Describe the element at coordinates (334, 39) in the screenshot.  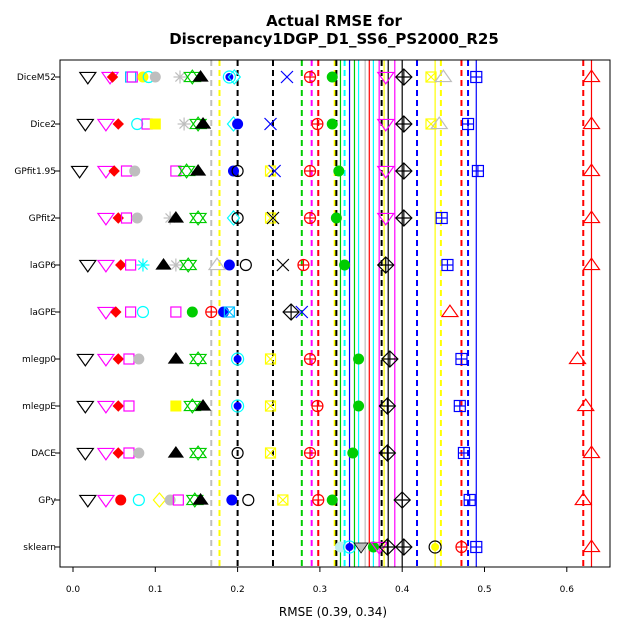
I see `chart-subtitle: Discrepancy1DGP_D1_SS6_PS2000_R25` at that location.